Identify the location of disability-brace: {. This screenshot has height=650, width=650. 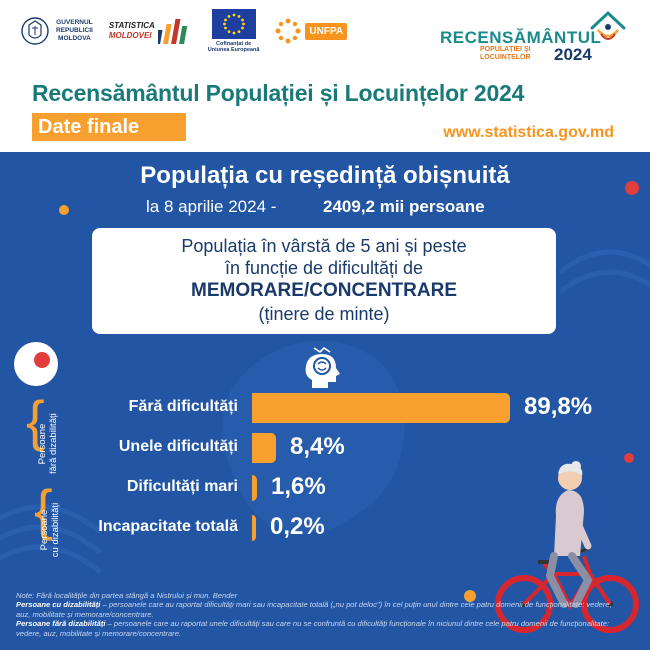
(43, 509).